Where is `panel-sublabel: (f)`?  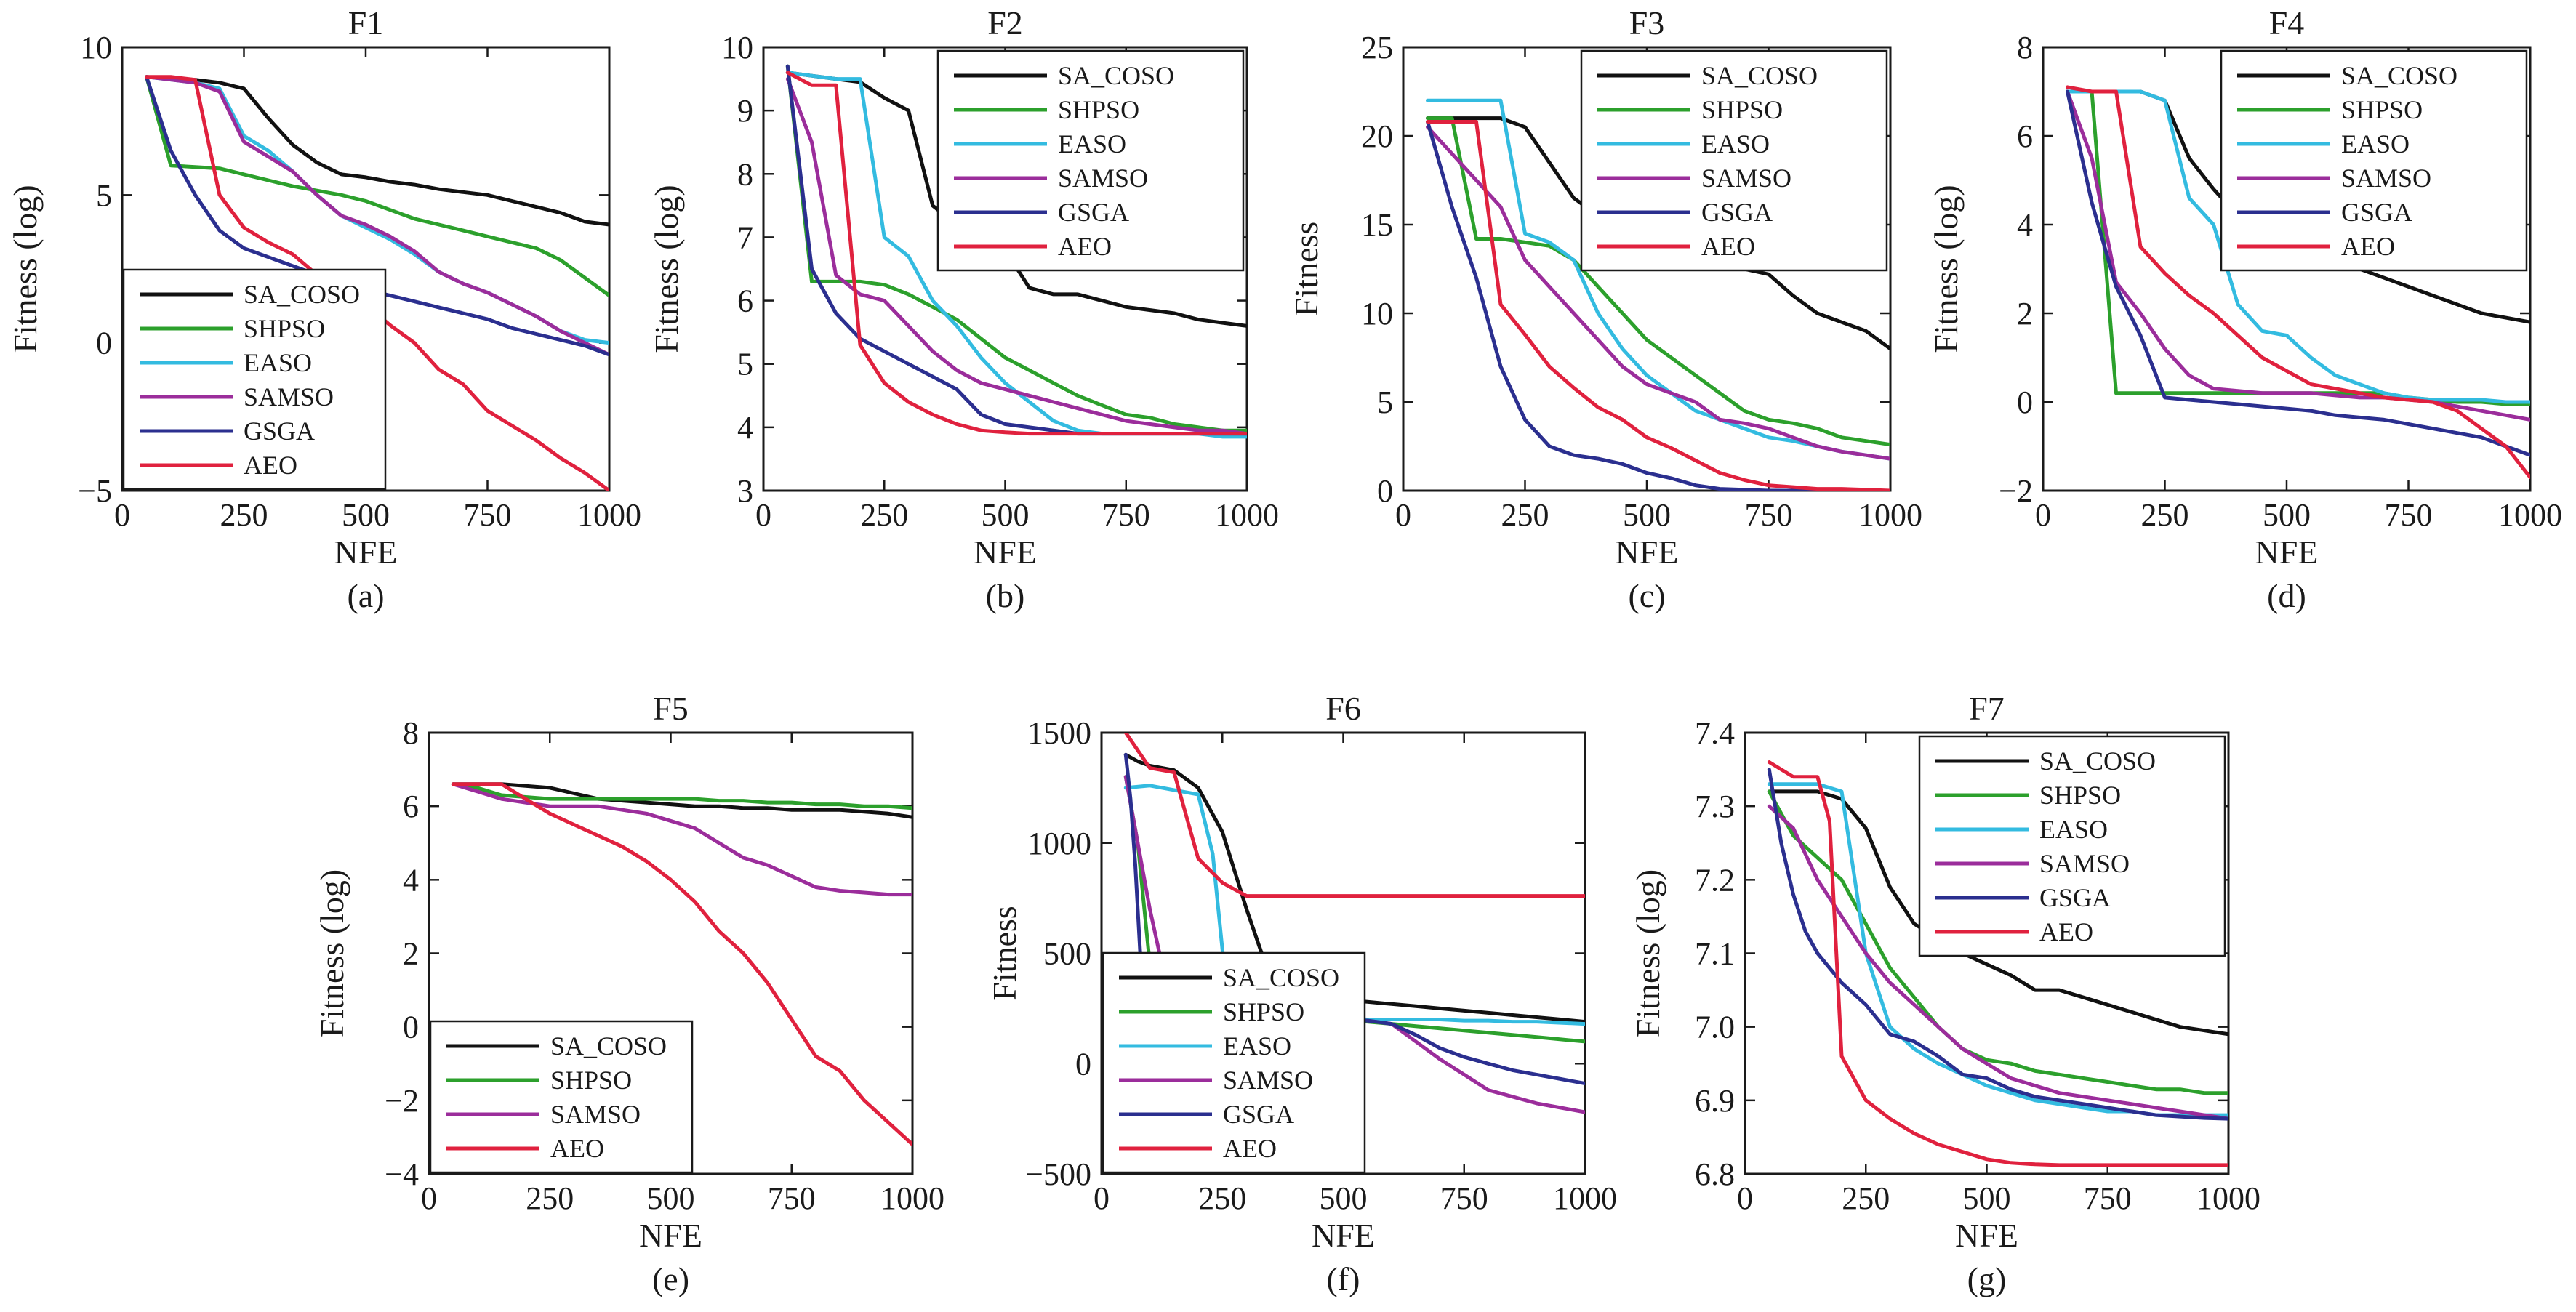
panel-sublabel: (f) is located at coordinates (1344, 1278).